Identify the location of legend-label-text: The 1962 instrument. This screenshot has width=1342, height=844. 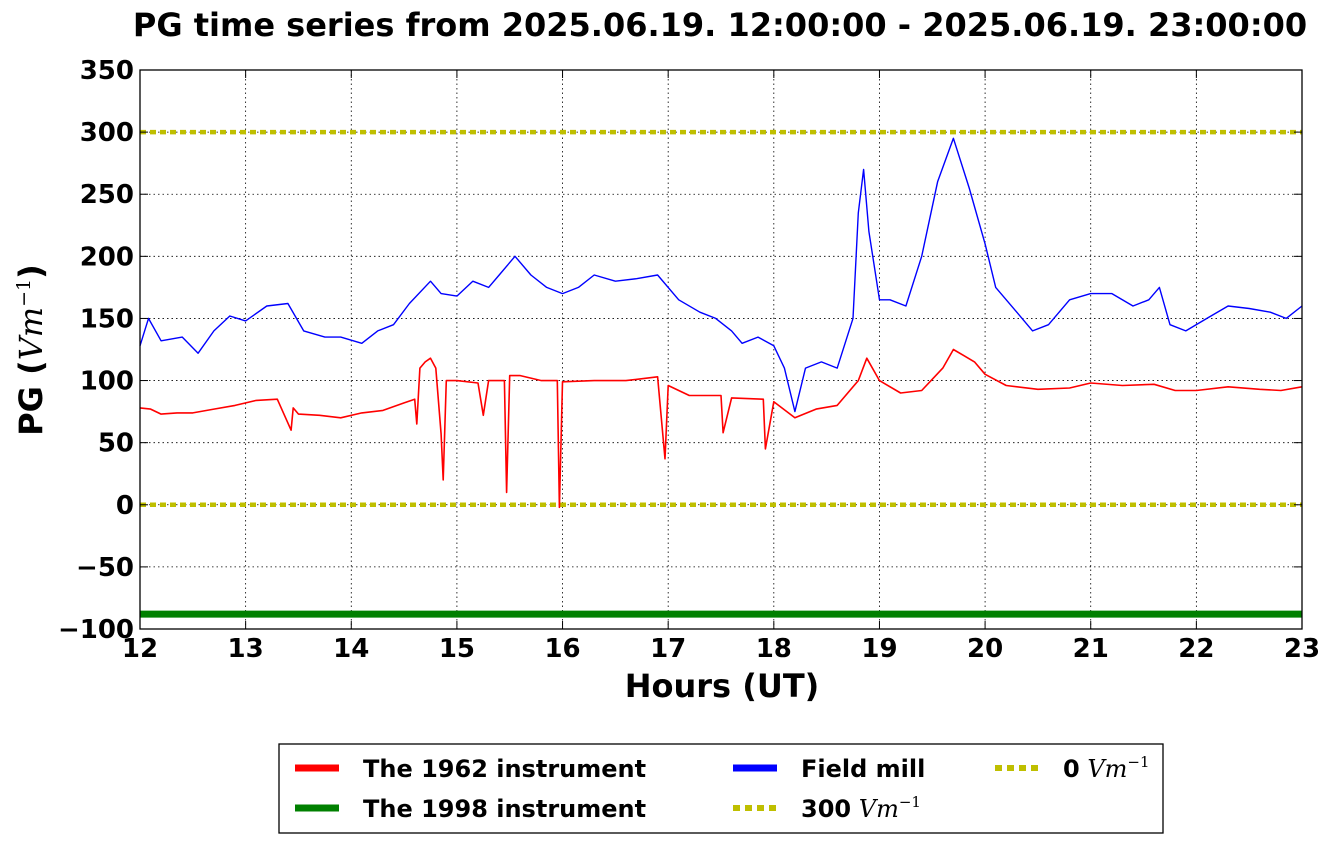
(504, 769).